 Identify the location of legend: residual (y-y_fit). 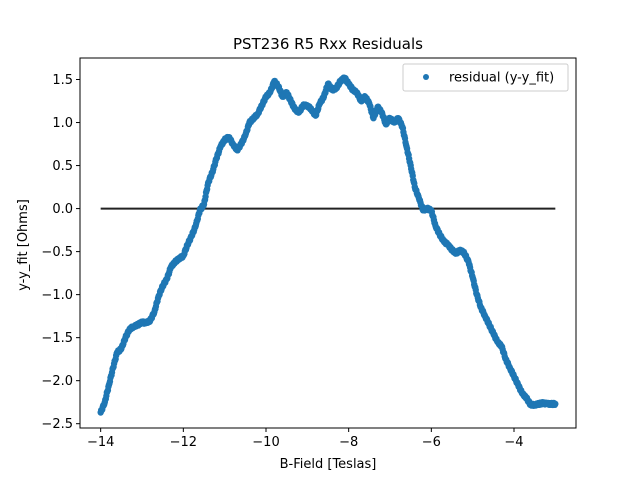
(485, 77).